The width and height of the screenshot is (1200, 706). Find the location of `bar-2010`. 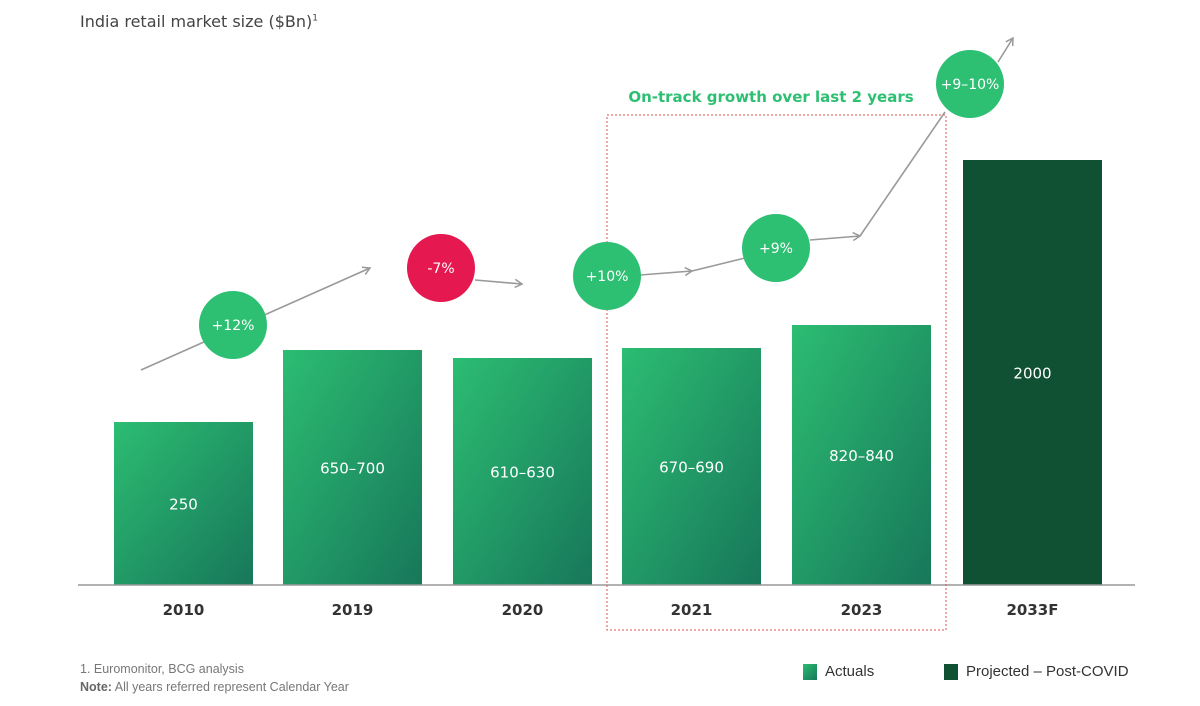

bar-2010 is located at coordinates (183, 503).